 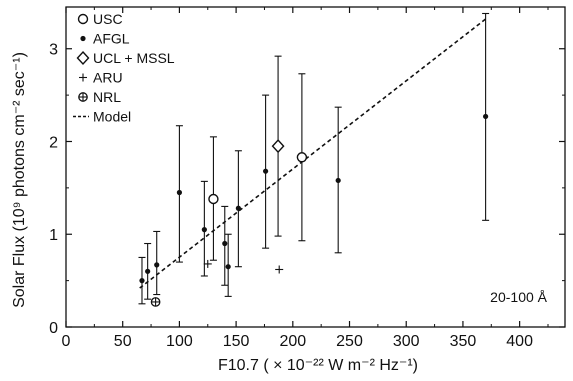 What do you see at coordinates (124, 68) in the screenshot?
I see `legend: USC AFGL UCL + MSSL ARU NRL Model` at bounding box center [124, 68].